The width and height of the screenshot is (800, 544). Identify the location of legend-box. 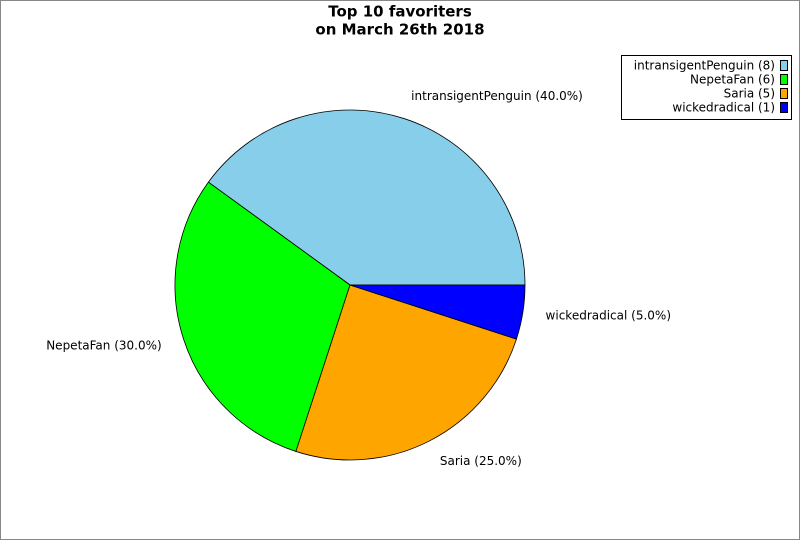
(706, 87).